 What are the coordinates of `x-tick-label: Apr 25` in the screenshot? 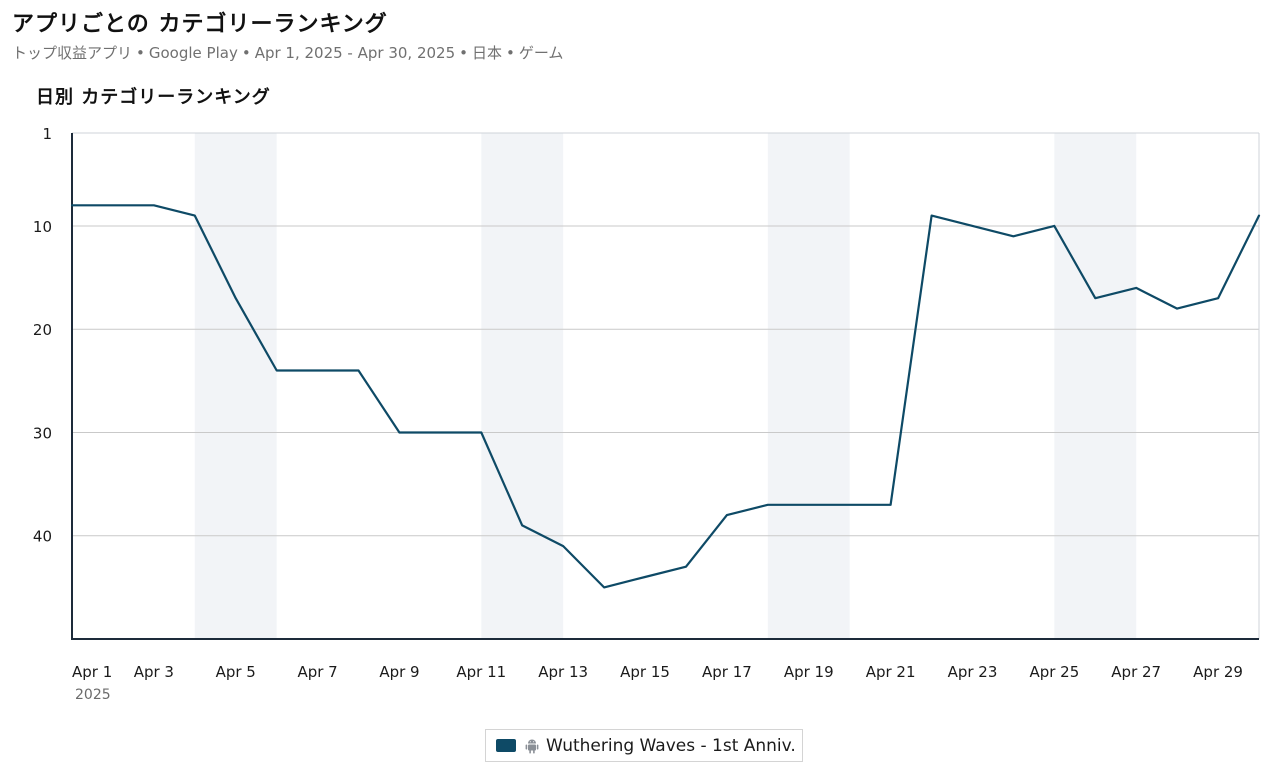 It's located at (1054, 672).